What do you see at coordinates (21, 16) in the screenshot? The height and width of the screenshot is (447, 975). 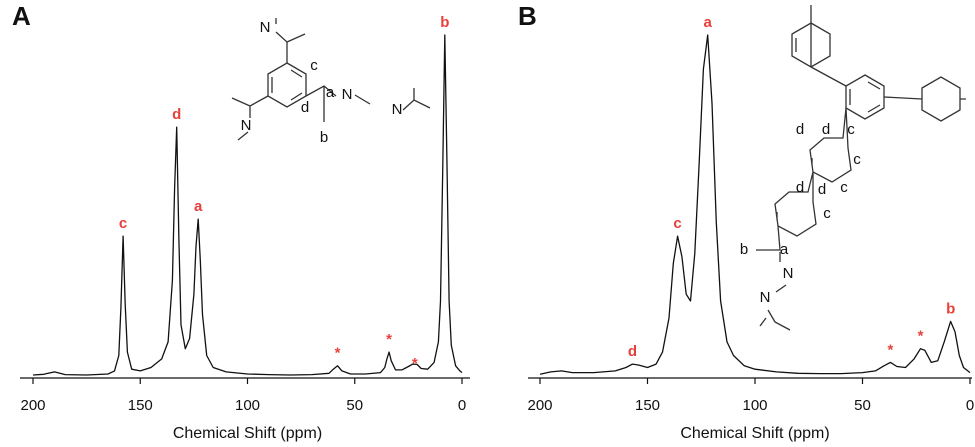 I see `panel-label: A` at bounding box center [21, 16].